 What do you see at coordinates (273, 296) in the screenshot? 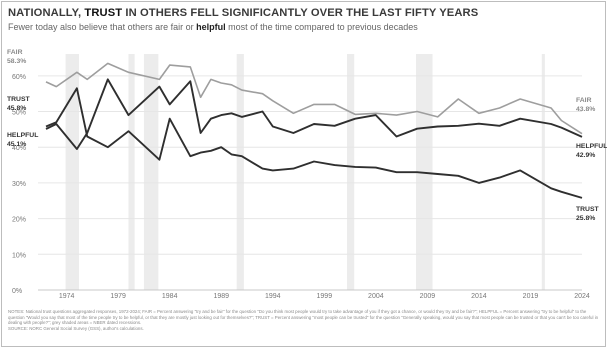
I see `x-tick-label: 1994` at bounding box center [273, 296].